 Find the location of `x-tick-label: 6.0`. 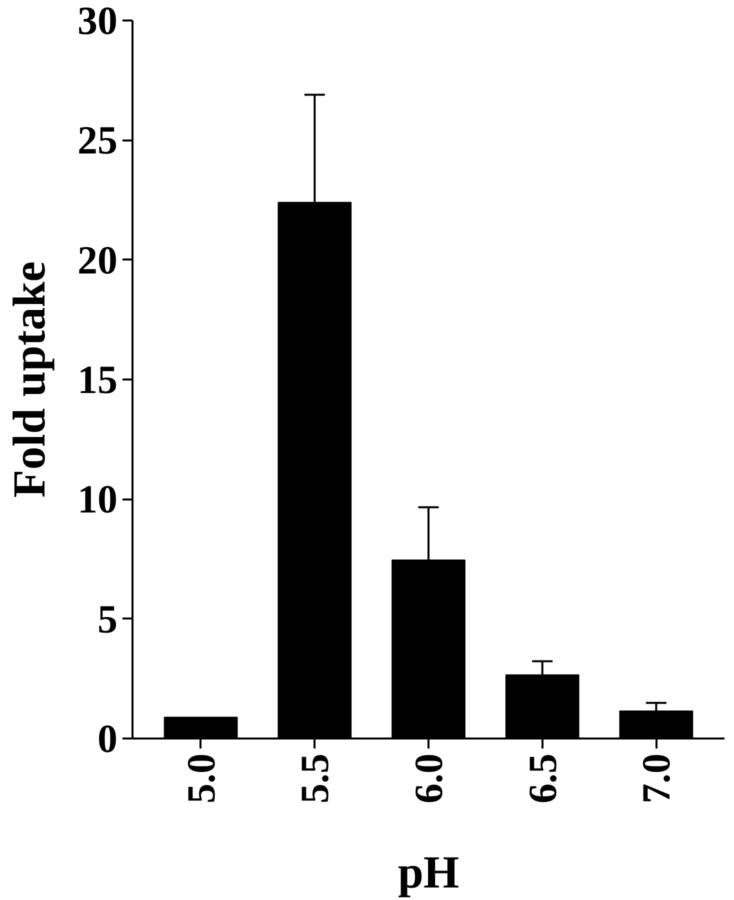

x-tick-label: 6.0 is located at coordinates (428, 779).